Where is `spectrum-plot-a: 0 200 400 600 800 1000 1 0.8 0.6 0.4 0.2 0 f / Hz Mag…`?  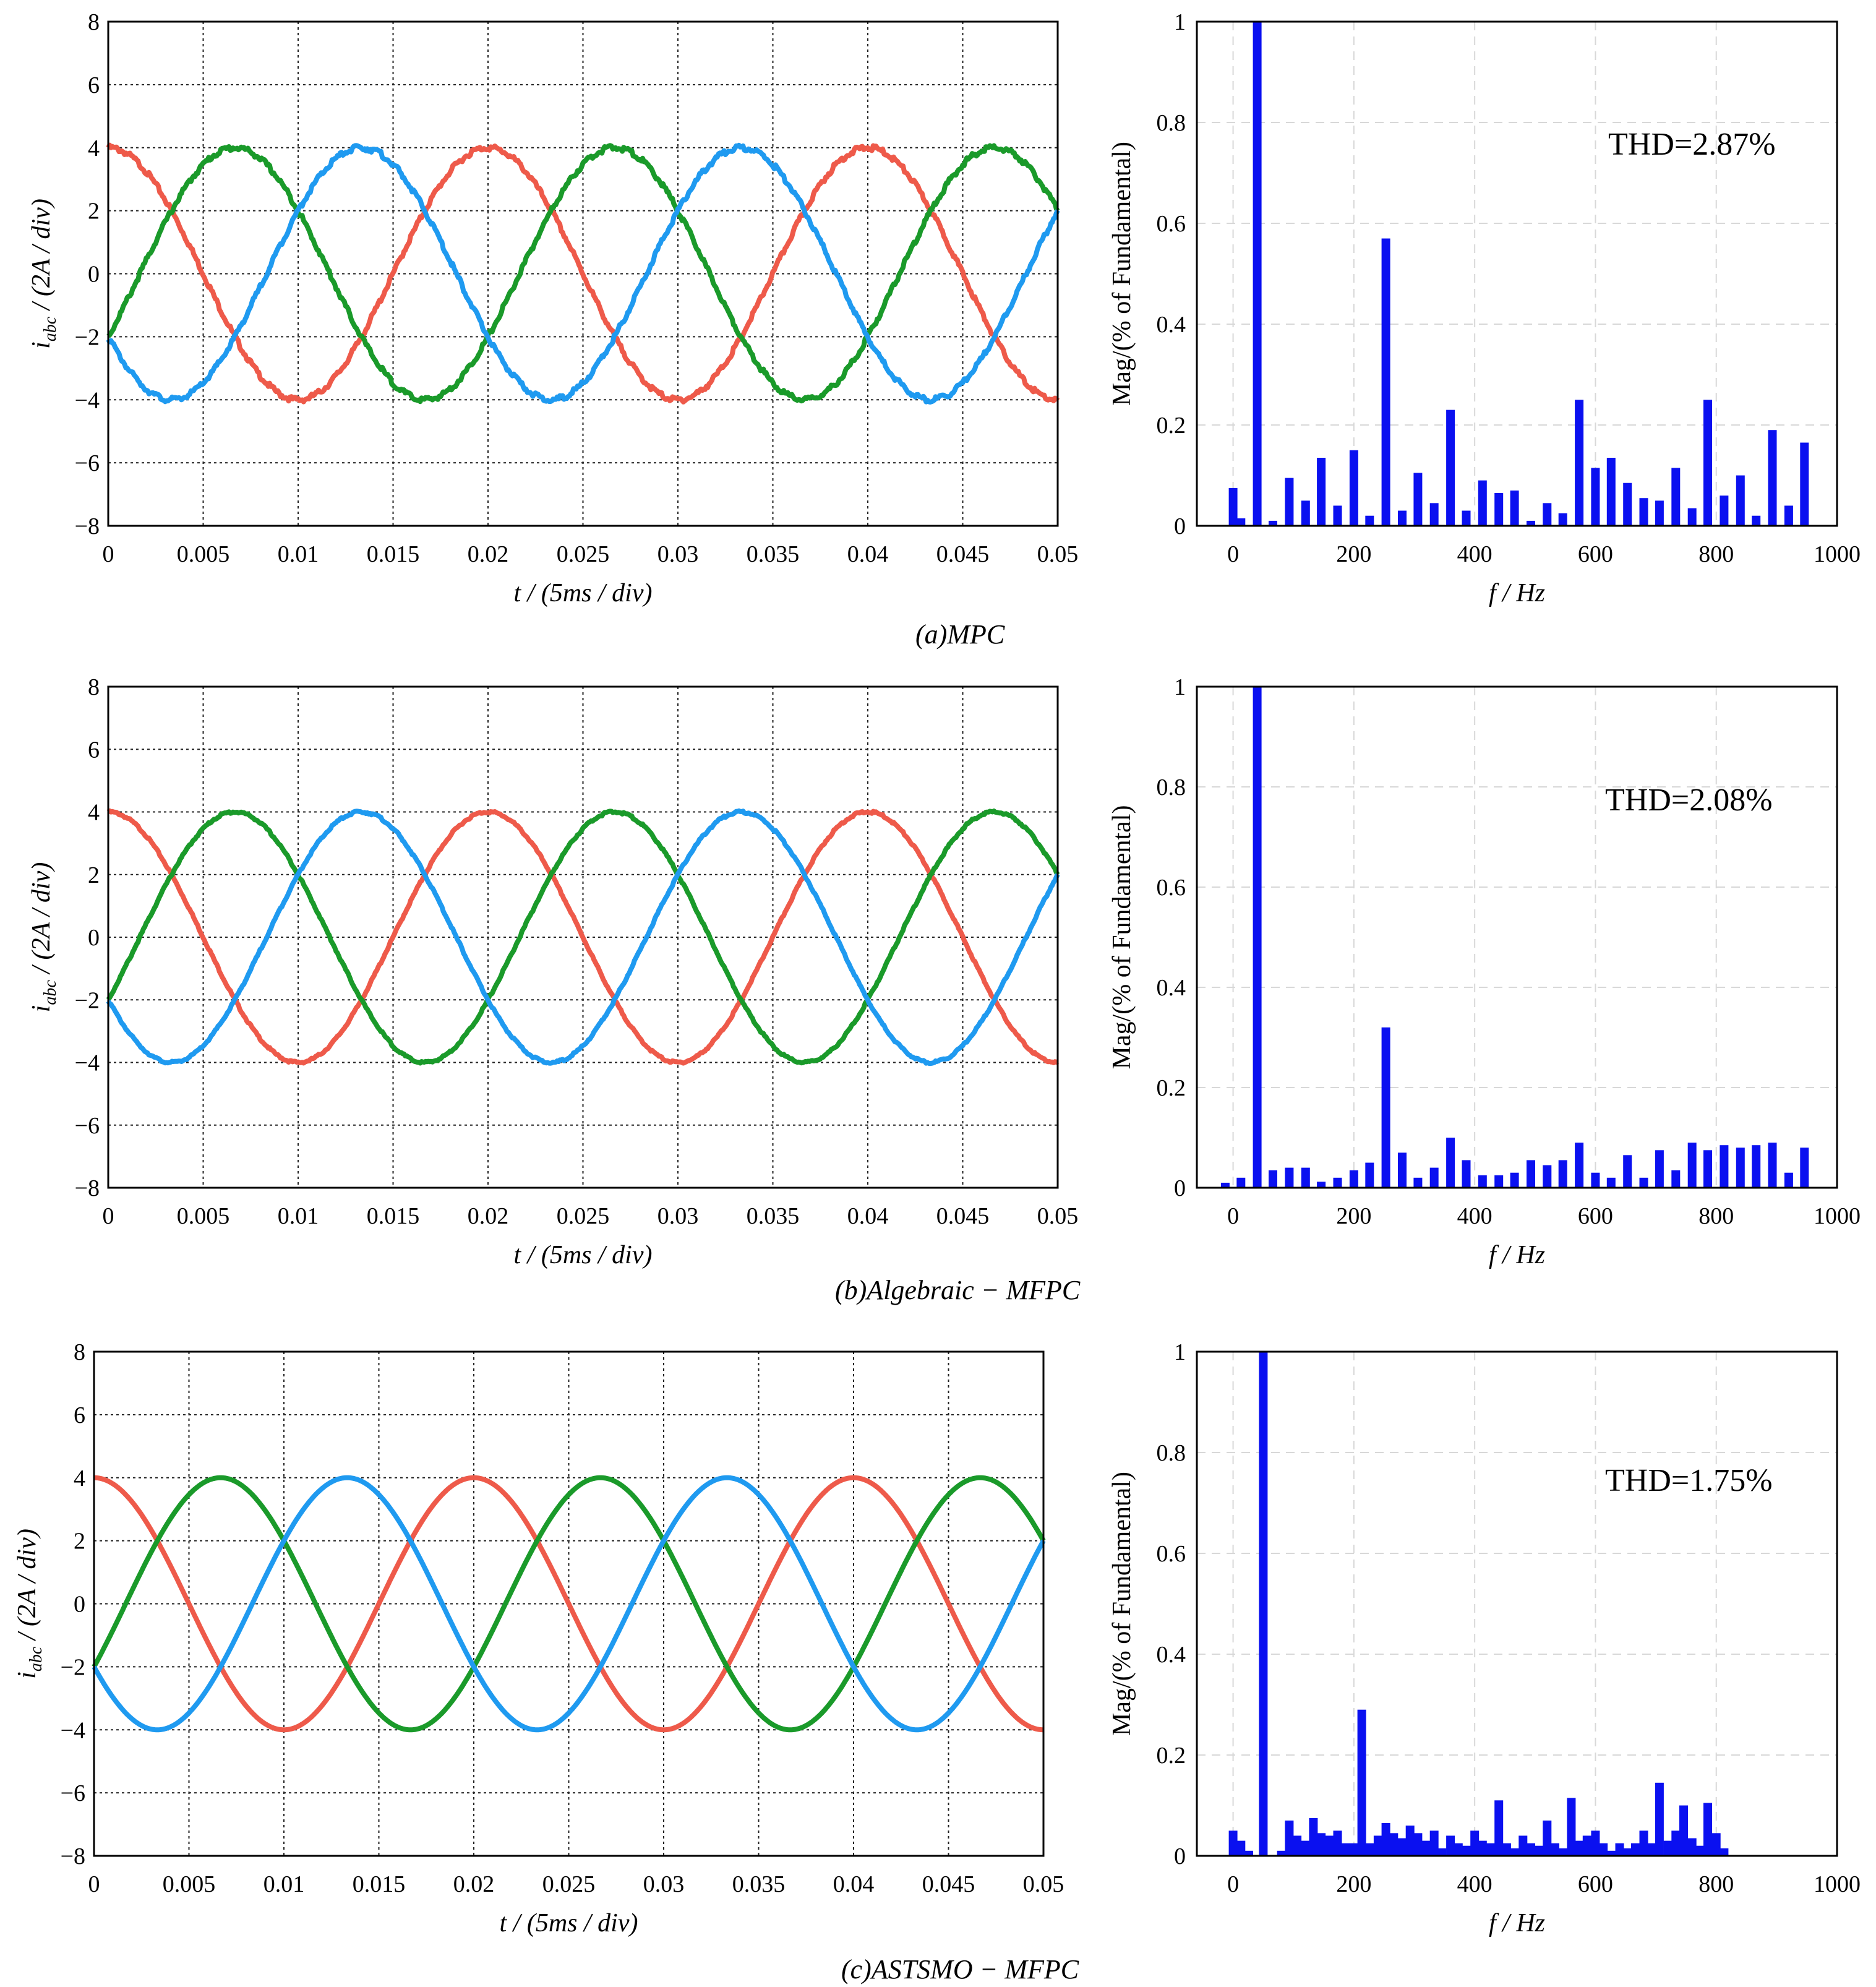 spectrum-plot-a: 0 200 400 600 800 1000 1 0.8 0.6 0.4 0.2 0 f / Hz Mag… is located at coordinates (1484, 308).